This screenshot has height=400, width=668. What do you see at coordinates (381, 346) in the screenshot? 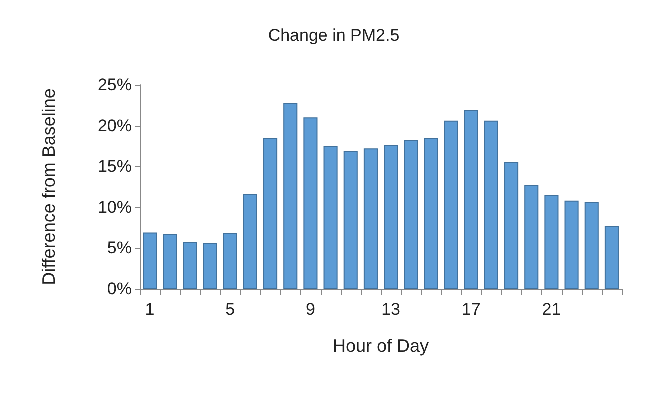
I see `x-axis-title: Hour of Day` at bounding box center [381, 346].